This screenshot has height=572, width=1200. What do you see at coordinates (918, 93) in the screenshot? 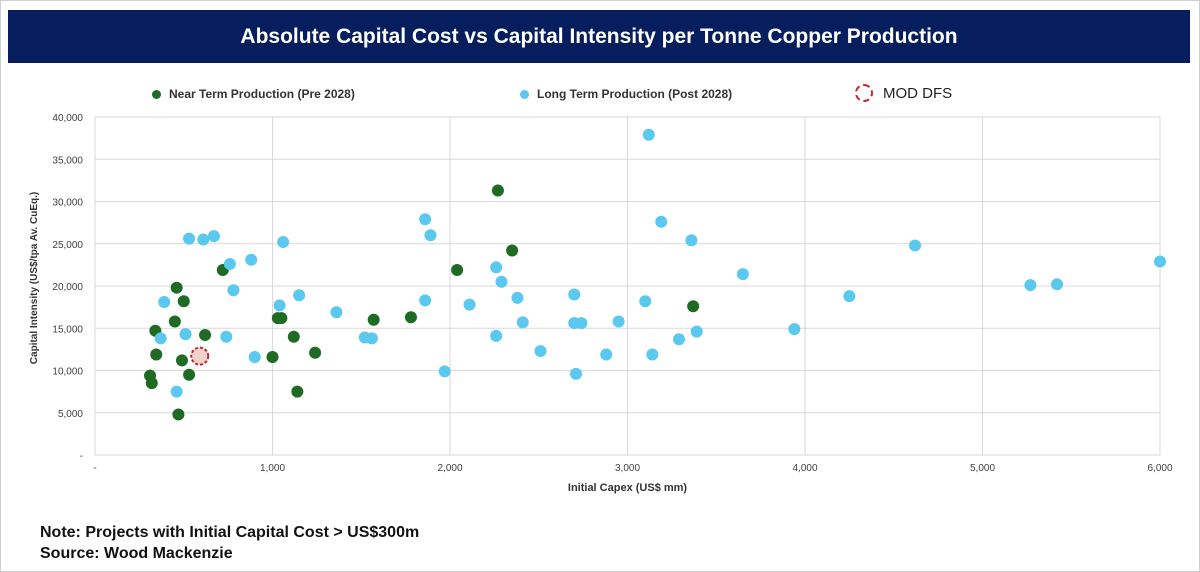
I see `legend-mod-dfs-label: MOD DFS` at bounding box center [918, 93].